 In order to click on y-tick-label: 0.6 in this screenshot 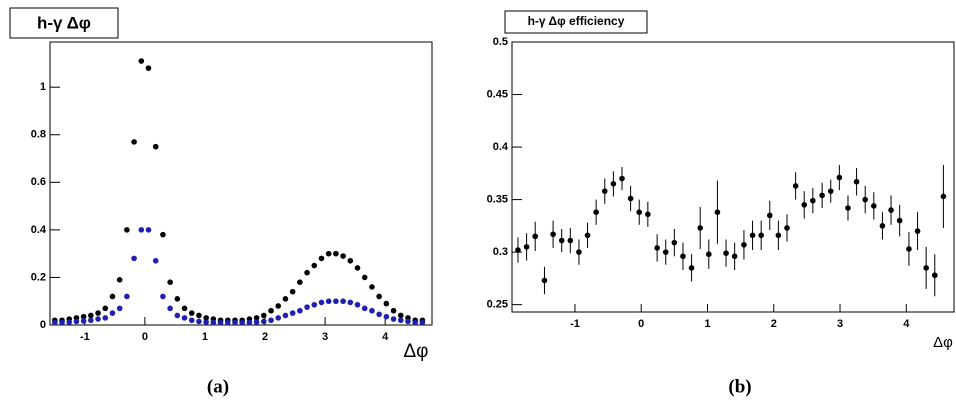, I will do `click(38, 182)`.